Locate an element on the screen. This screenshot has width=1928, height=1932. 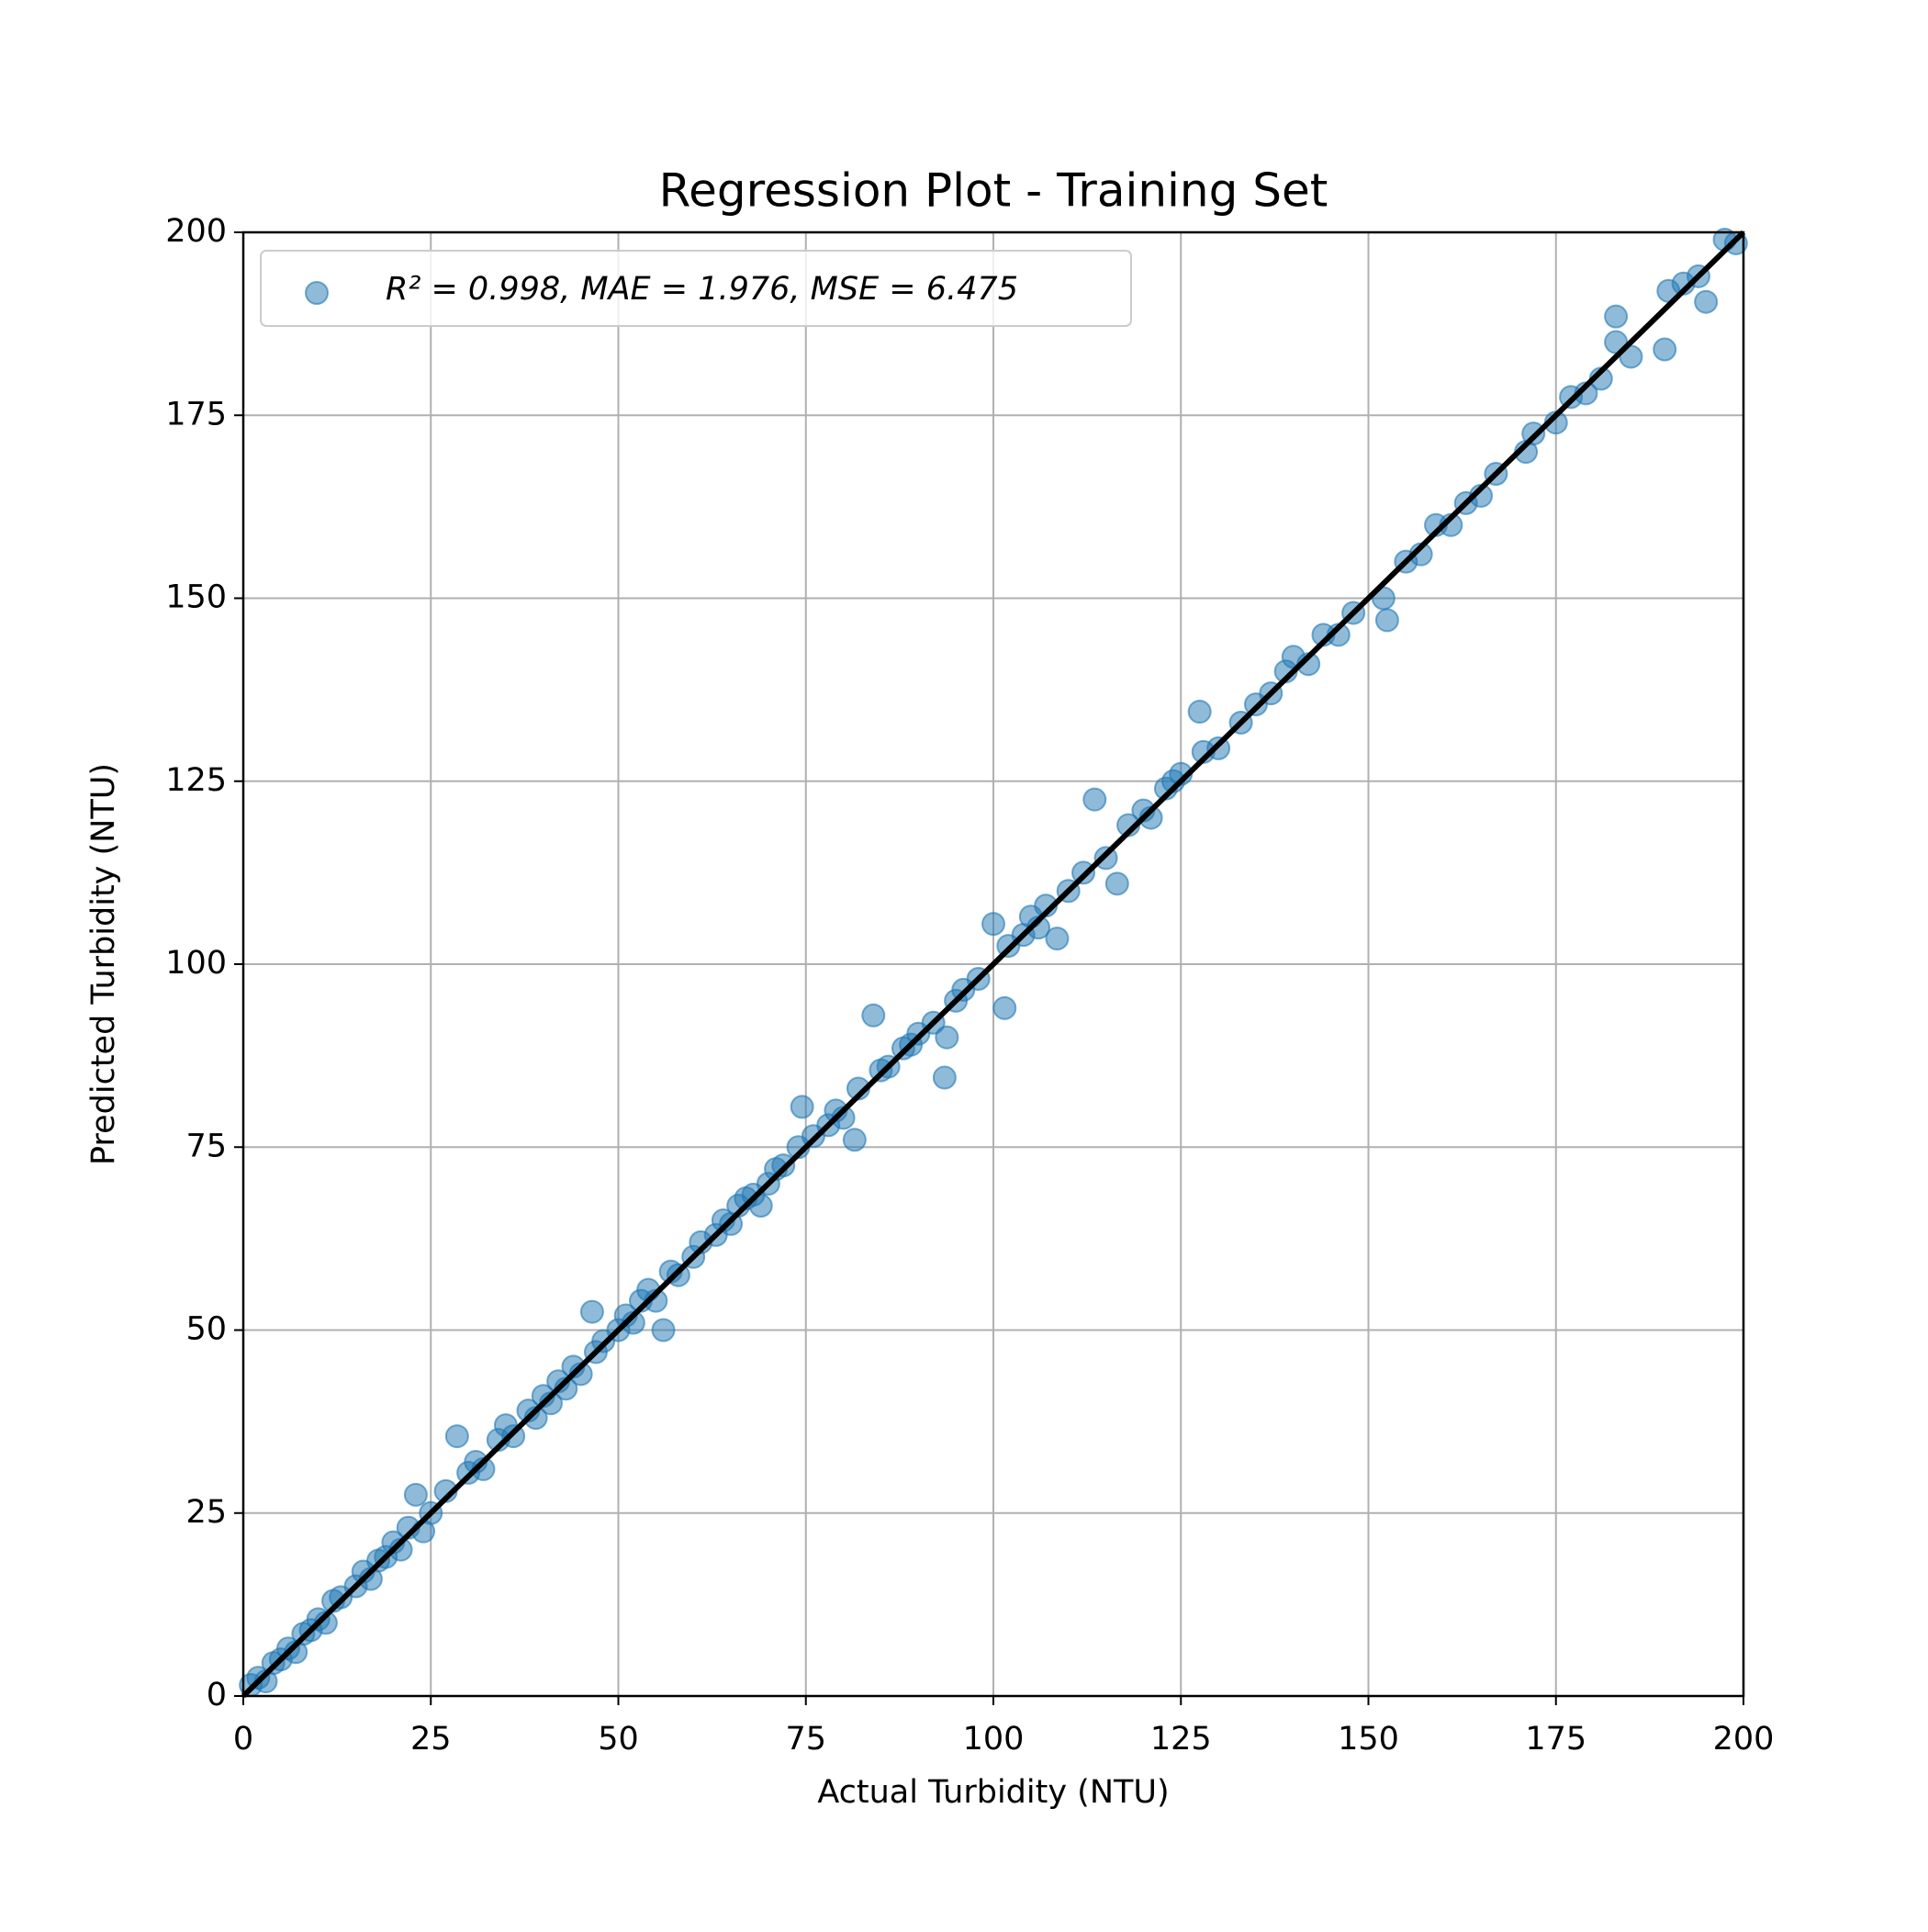
x-tick-label: 75 is located at coordinates (805, 1739).